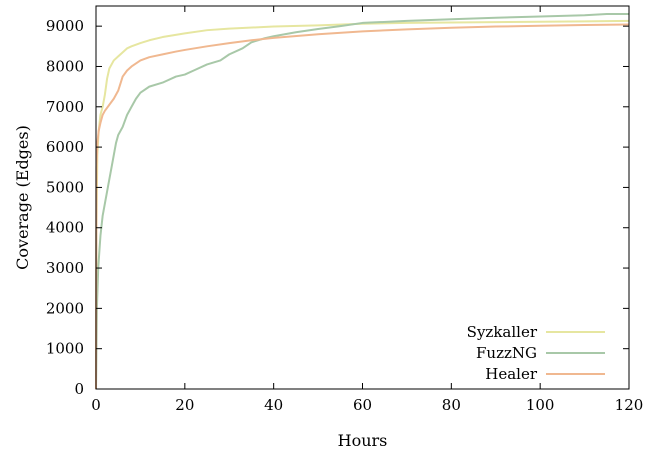 The height and width of the screenshot is (453, 662). I want to click on y-tick-label: 1000, so click(65, 349).